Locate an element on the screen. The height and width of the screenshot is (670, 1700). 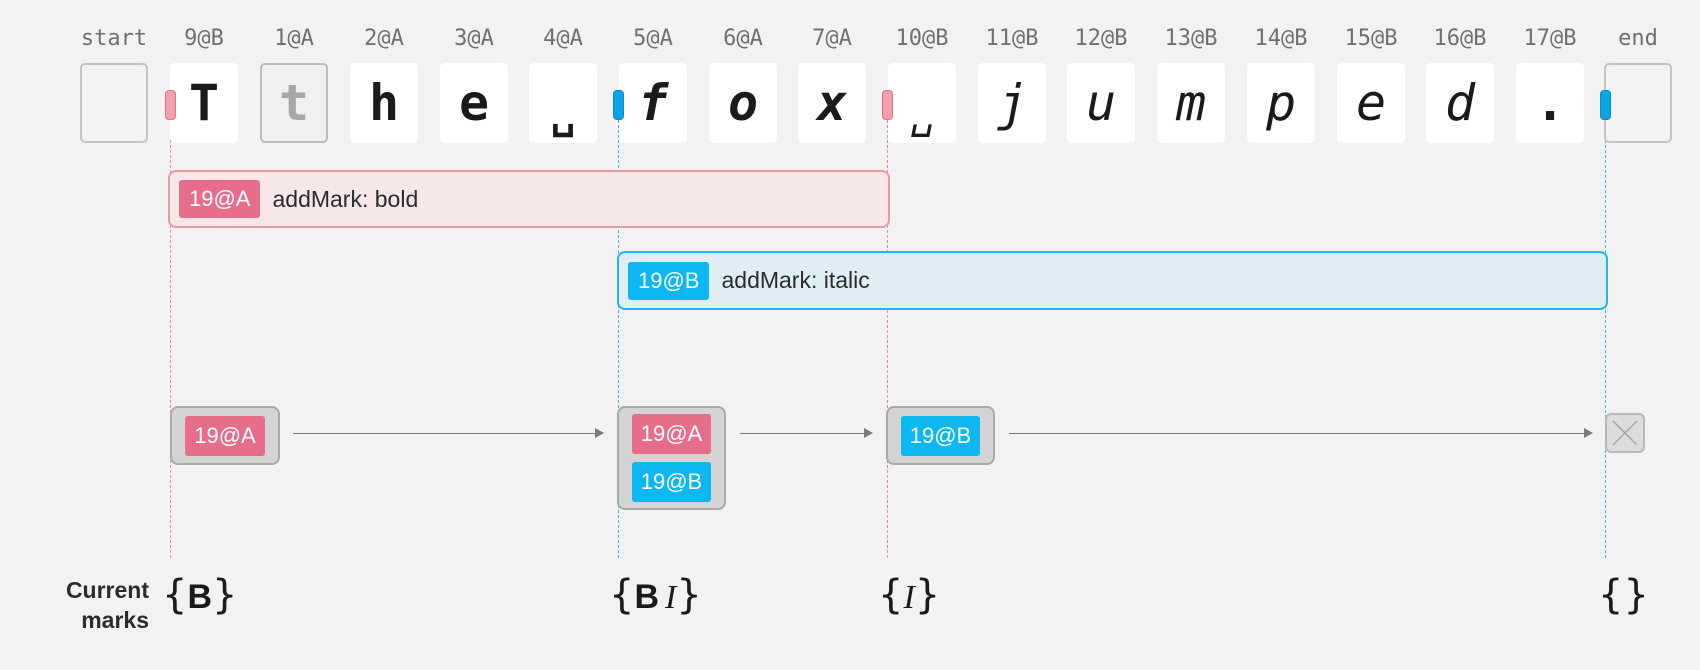
bold-span-bar: 19@A addMark: bold is located at coordinates (529, 199).